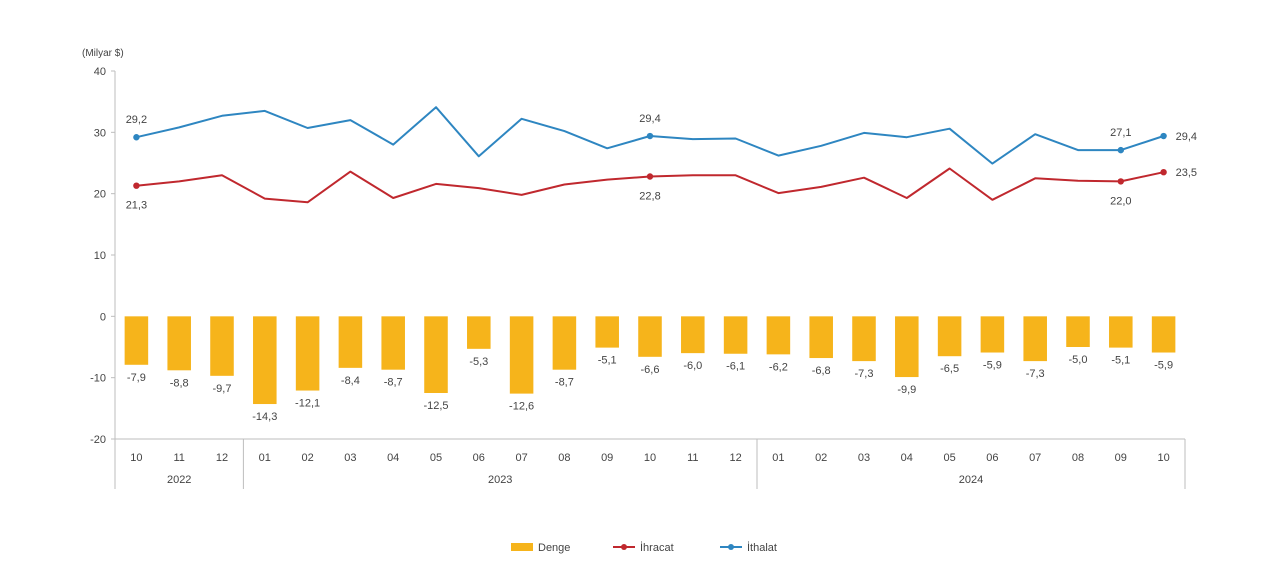 This screenshot has height=572, width=1280. What do you see at coordinates (692, 366) in the screenshot?
I see `denge-bar-label: -6,0` at bounding box center [692, 366].